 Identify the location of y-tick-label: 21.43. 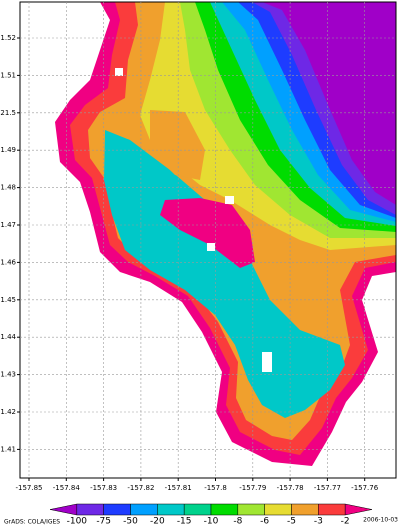
(8, 375).